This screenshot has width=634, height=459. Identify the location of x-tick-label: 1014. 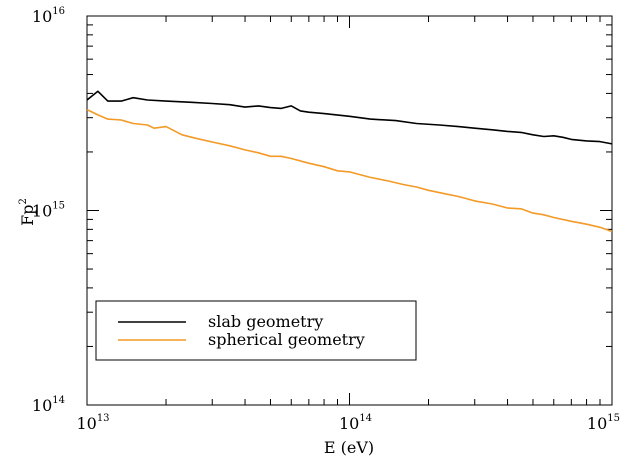
(355, 423).